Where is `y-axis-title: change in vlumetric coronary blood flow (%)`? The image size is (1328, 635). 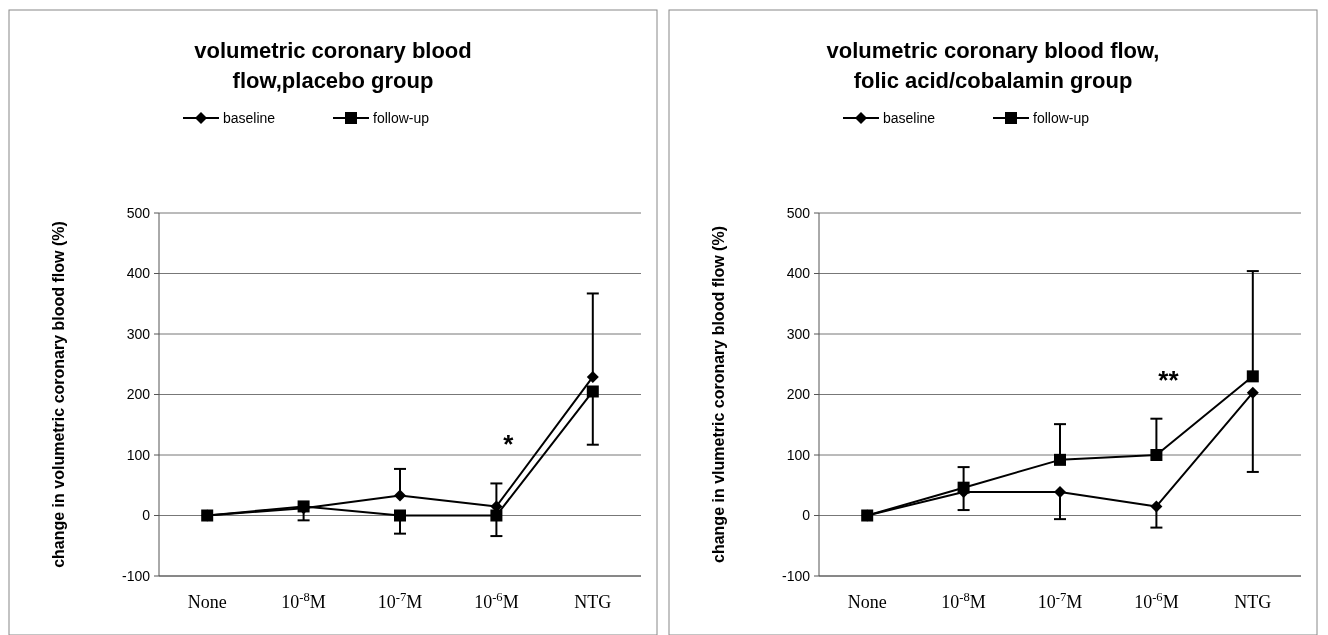 y-axis-title: change in vlumetric coronary blood flow (%) is located at coordinates (718, 394).